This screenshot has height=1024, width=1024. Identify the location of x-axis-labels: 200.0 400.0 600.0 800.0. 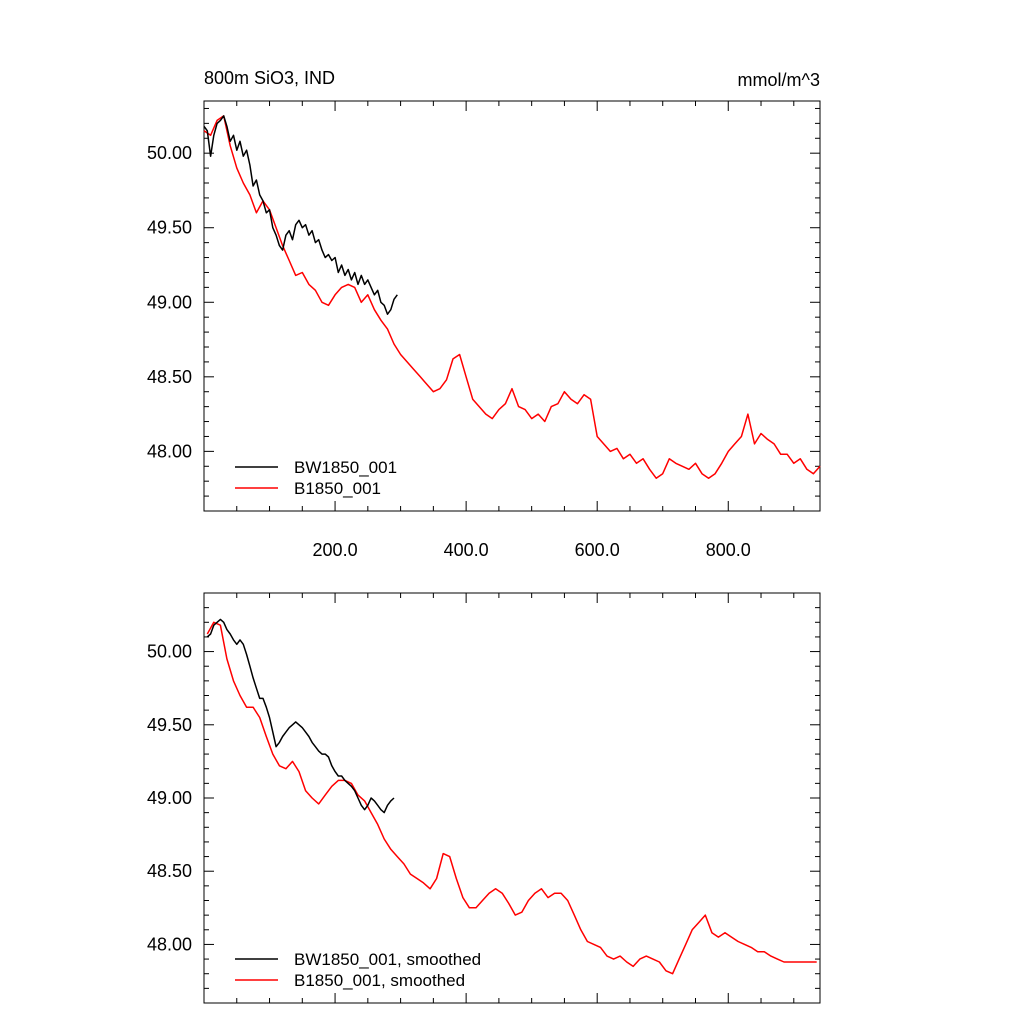
(532, 550).